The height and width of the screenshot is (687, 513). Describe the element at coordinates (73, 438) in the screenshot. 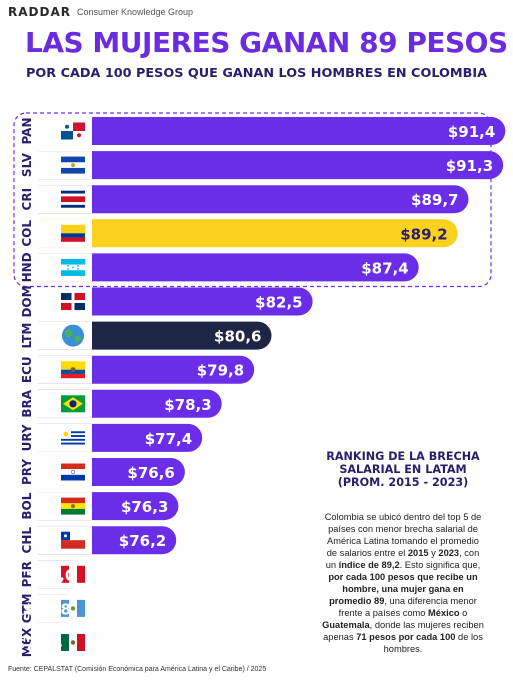

I see `uruguay-flag-icon` at that location.